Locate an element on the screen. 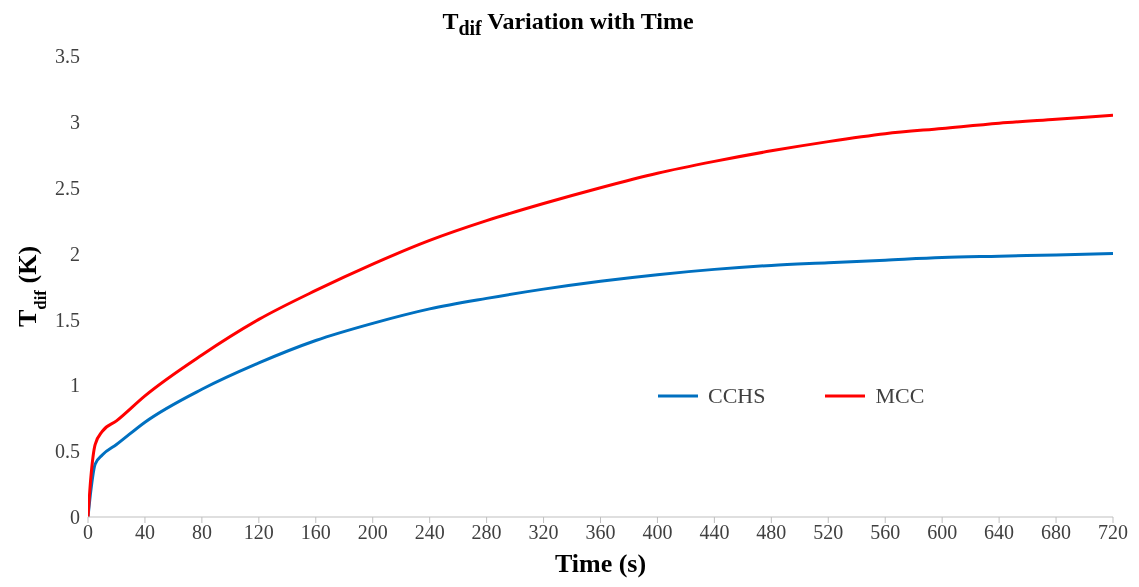 Image resolution: width=1139 pixels, height=587 pixels. y-tick-label: 2 is located at coordinates (75, 253).